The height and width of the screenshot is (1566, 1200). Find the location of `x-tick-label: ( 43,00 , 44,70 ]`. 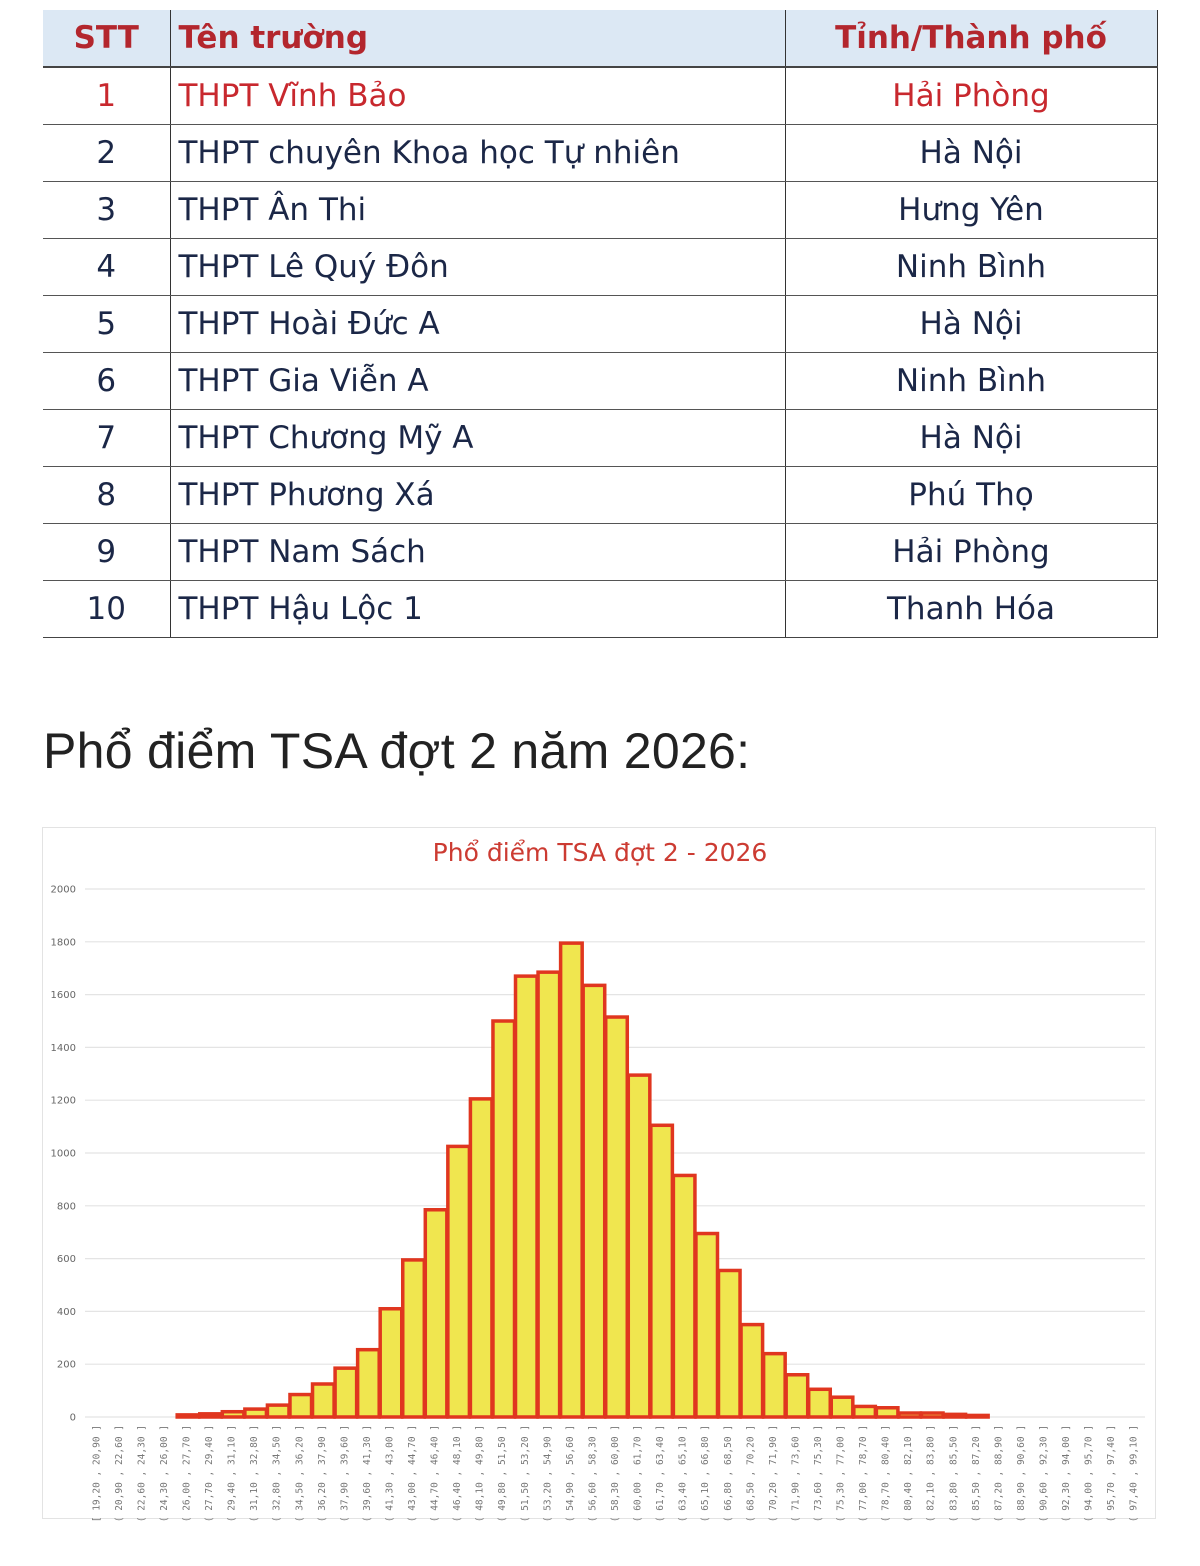

x-tick-label: ( 43,00 , 44,70 ] is located at coordinates (412, 1473).